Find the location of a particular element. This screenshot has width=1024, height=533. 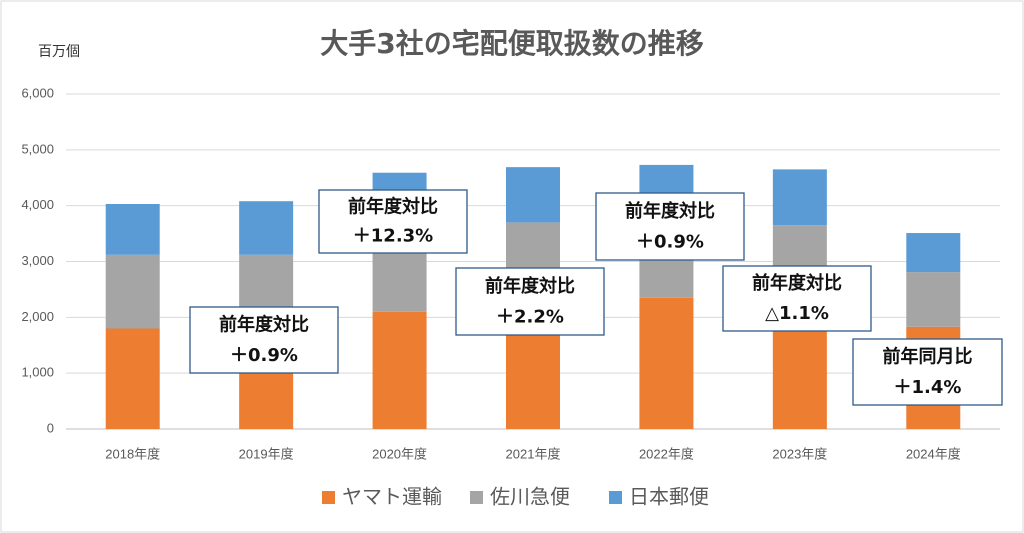

x-tick-label: 2020年度 is located at coordinates (399, 453).